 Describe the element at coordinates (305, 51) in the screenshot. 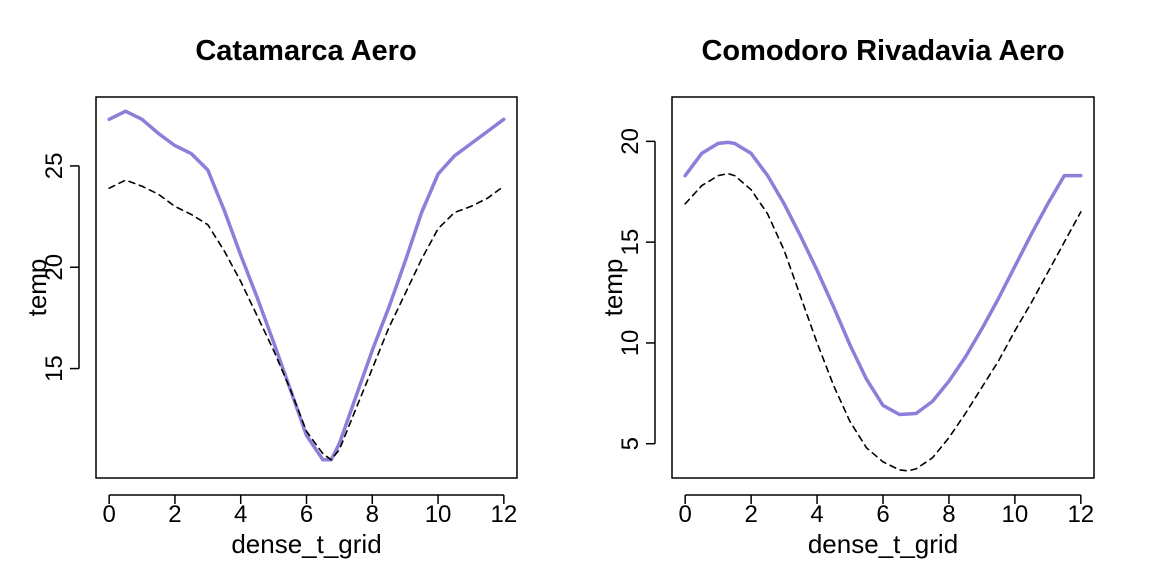

I see `chart-title: Catamarca Aero` at that location.